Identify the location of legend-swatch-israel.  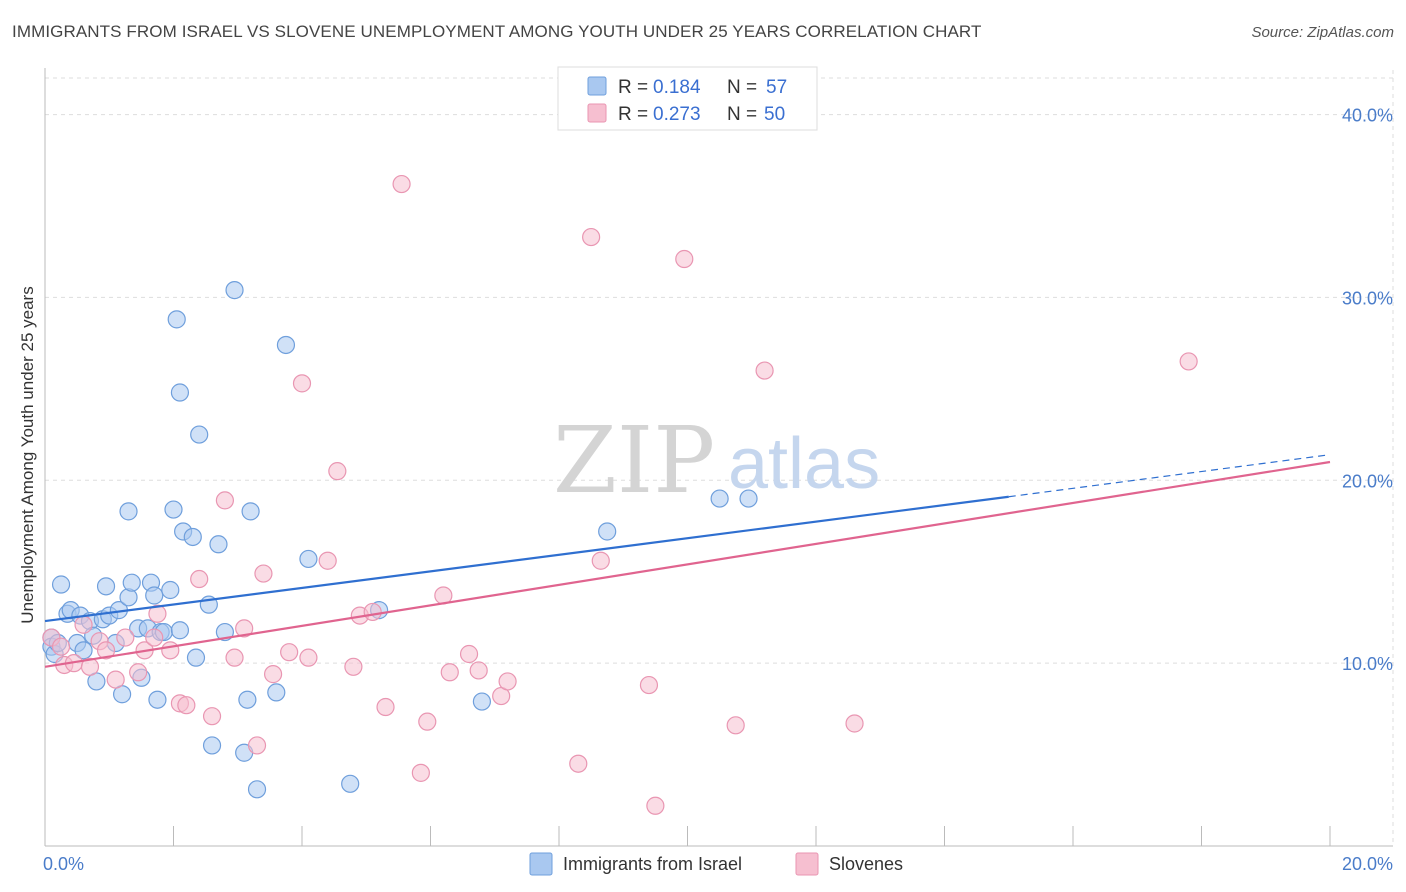
(597, 86).